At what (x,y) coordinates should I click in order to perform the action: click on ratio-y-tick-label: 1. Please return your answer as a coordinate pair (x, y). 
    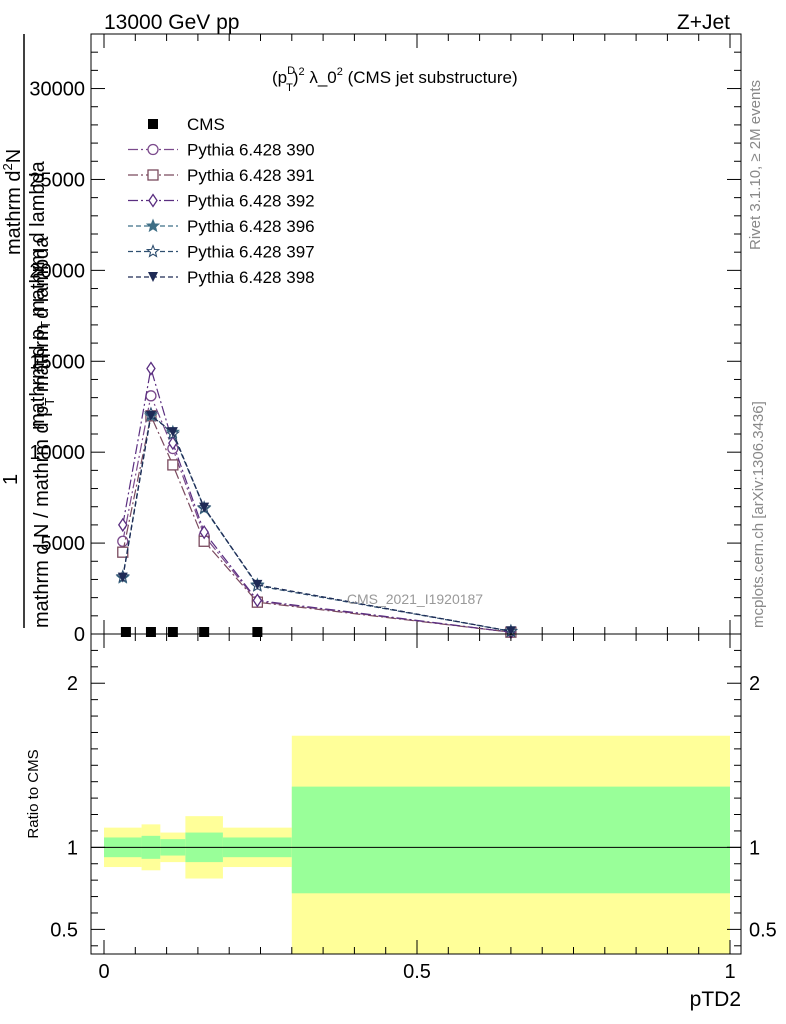
    Looking at the image, I should click on (72, 848).